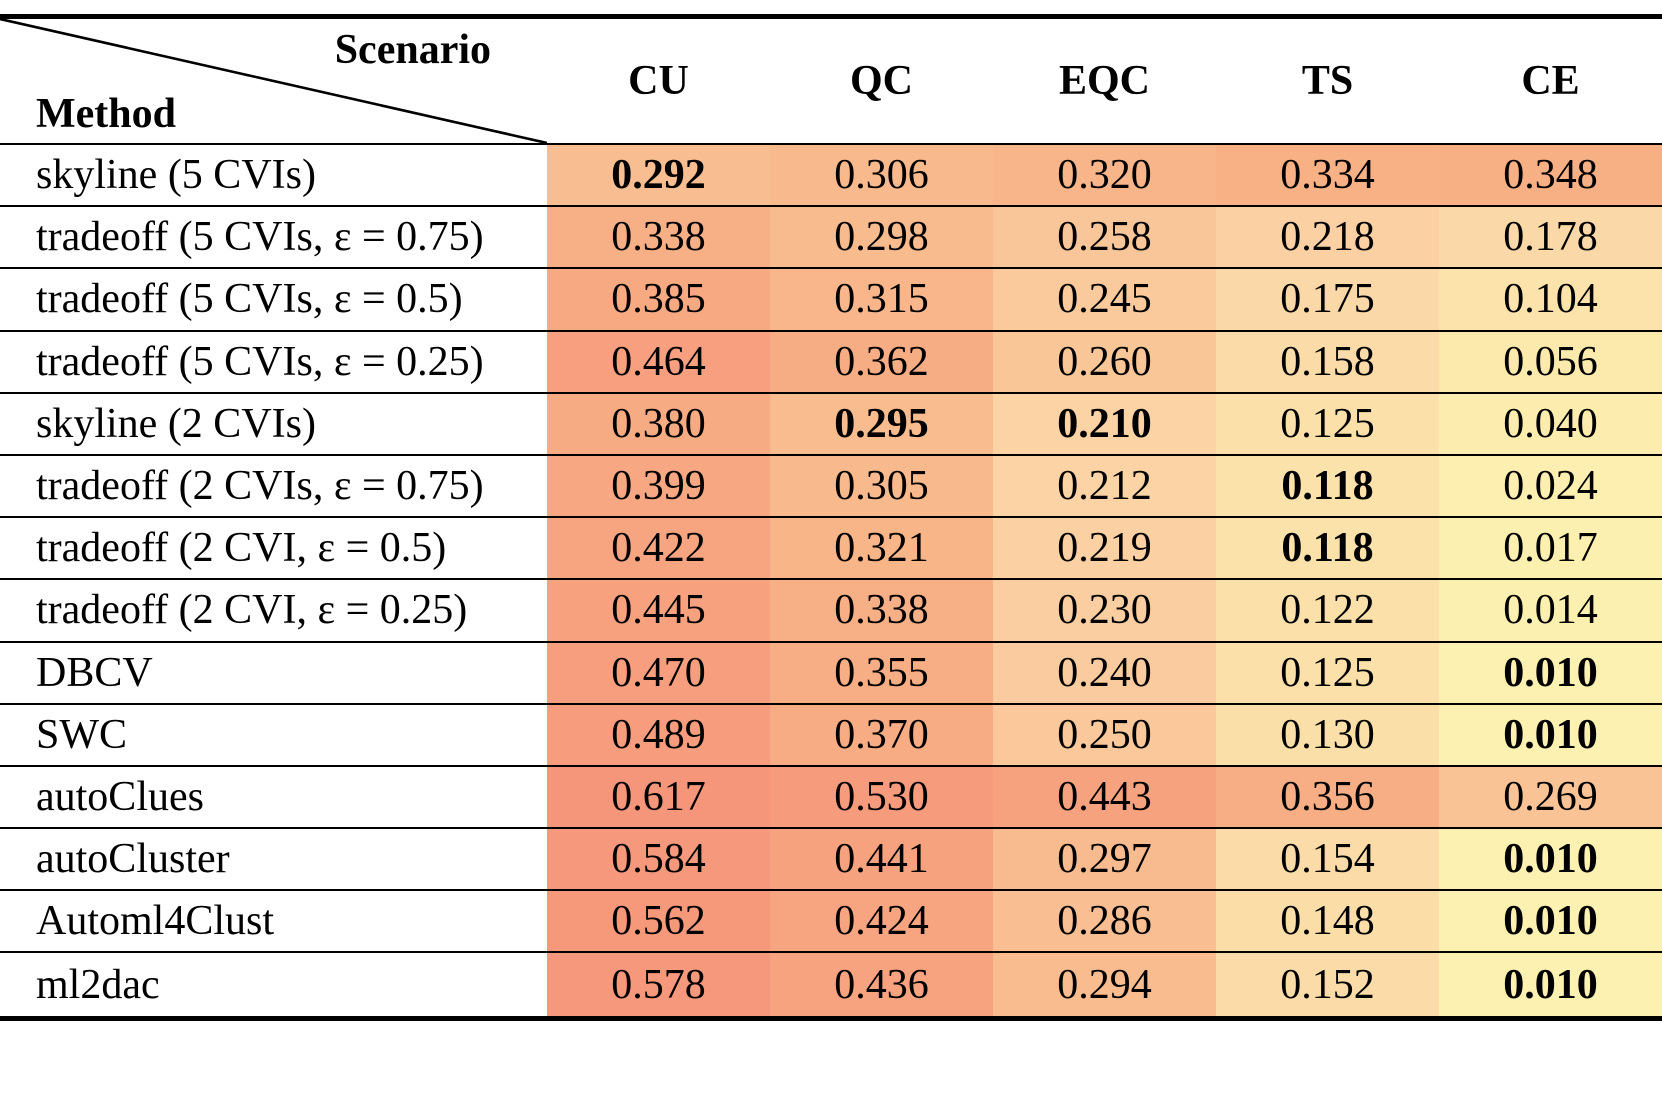 This screenshot has height=1113, width=1662. Describe the element at coordinates (658, 175) in the screenshot. I see `value-cell: 0.292` at that location.